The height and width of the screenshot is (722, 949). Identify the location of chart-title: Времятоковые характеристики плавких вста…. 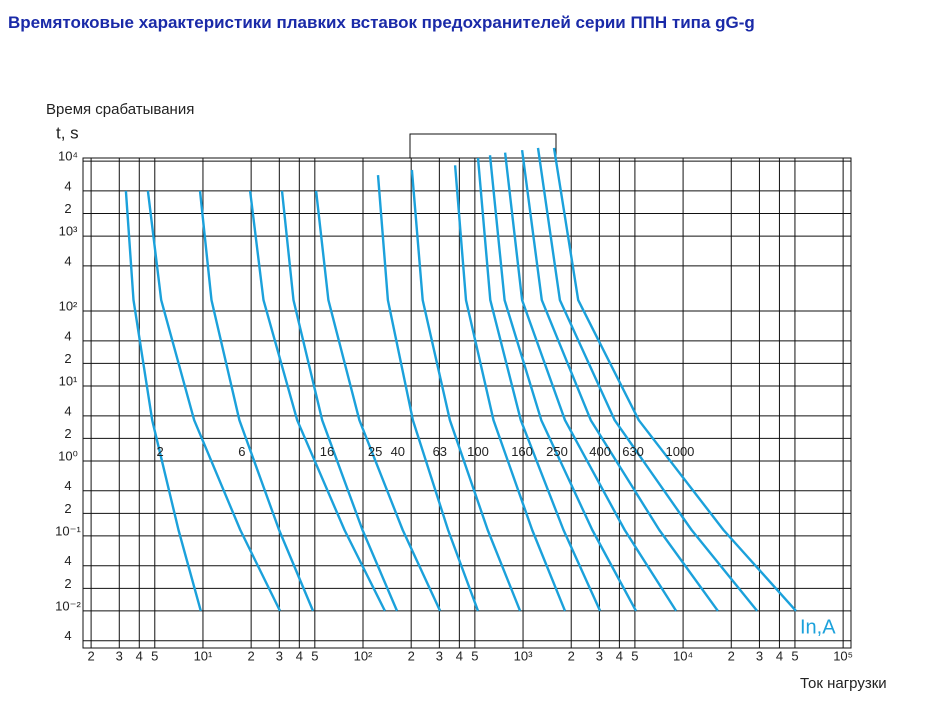
(381, 22).